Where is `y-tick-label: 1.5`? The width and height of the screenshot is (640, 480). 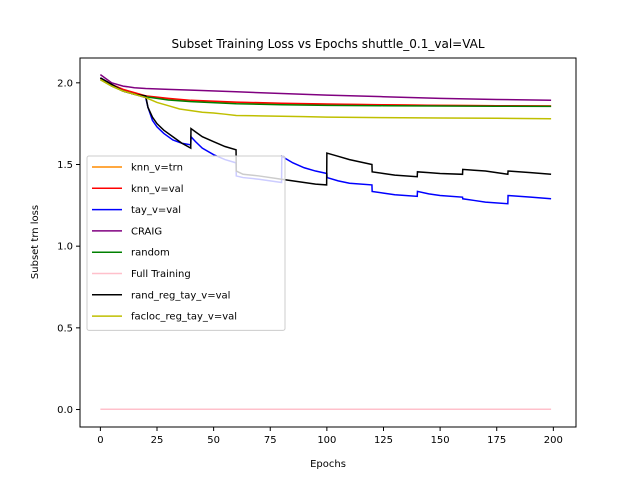
y-tick-label: 1.5 is located at coordinates (65, 165).